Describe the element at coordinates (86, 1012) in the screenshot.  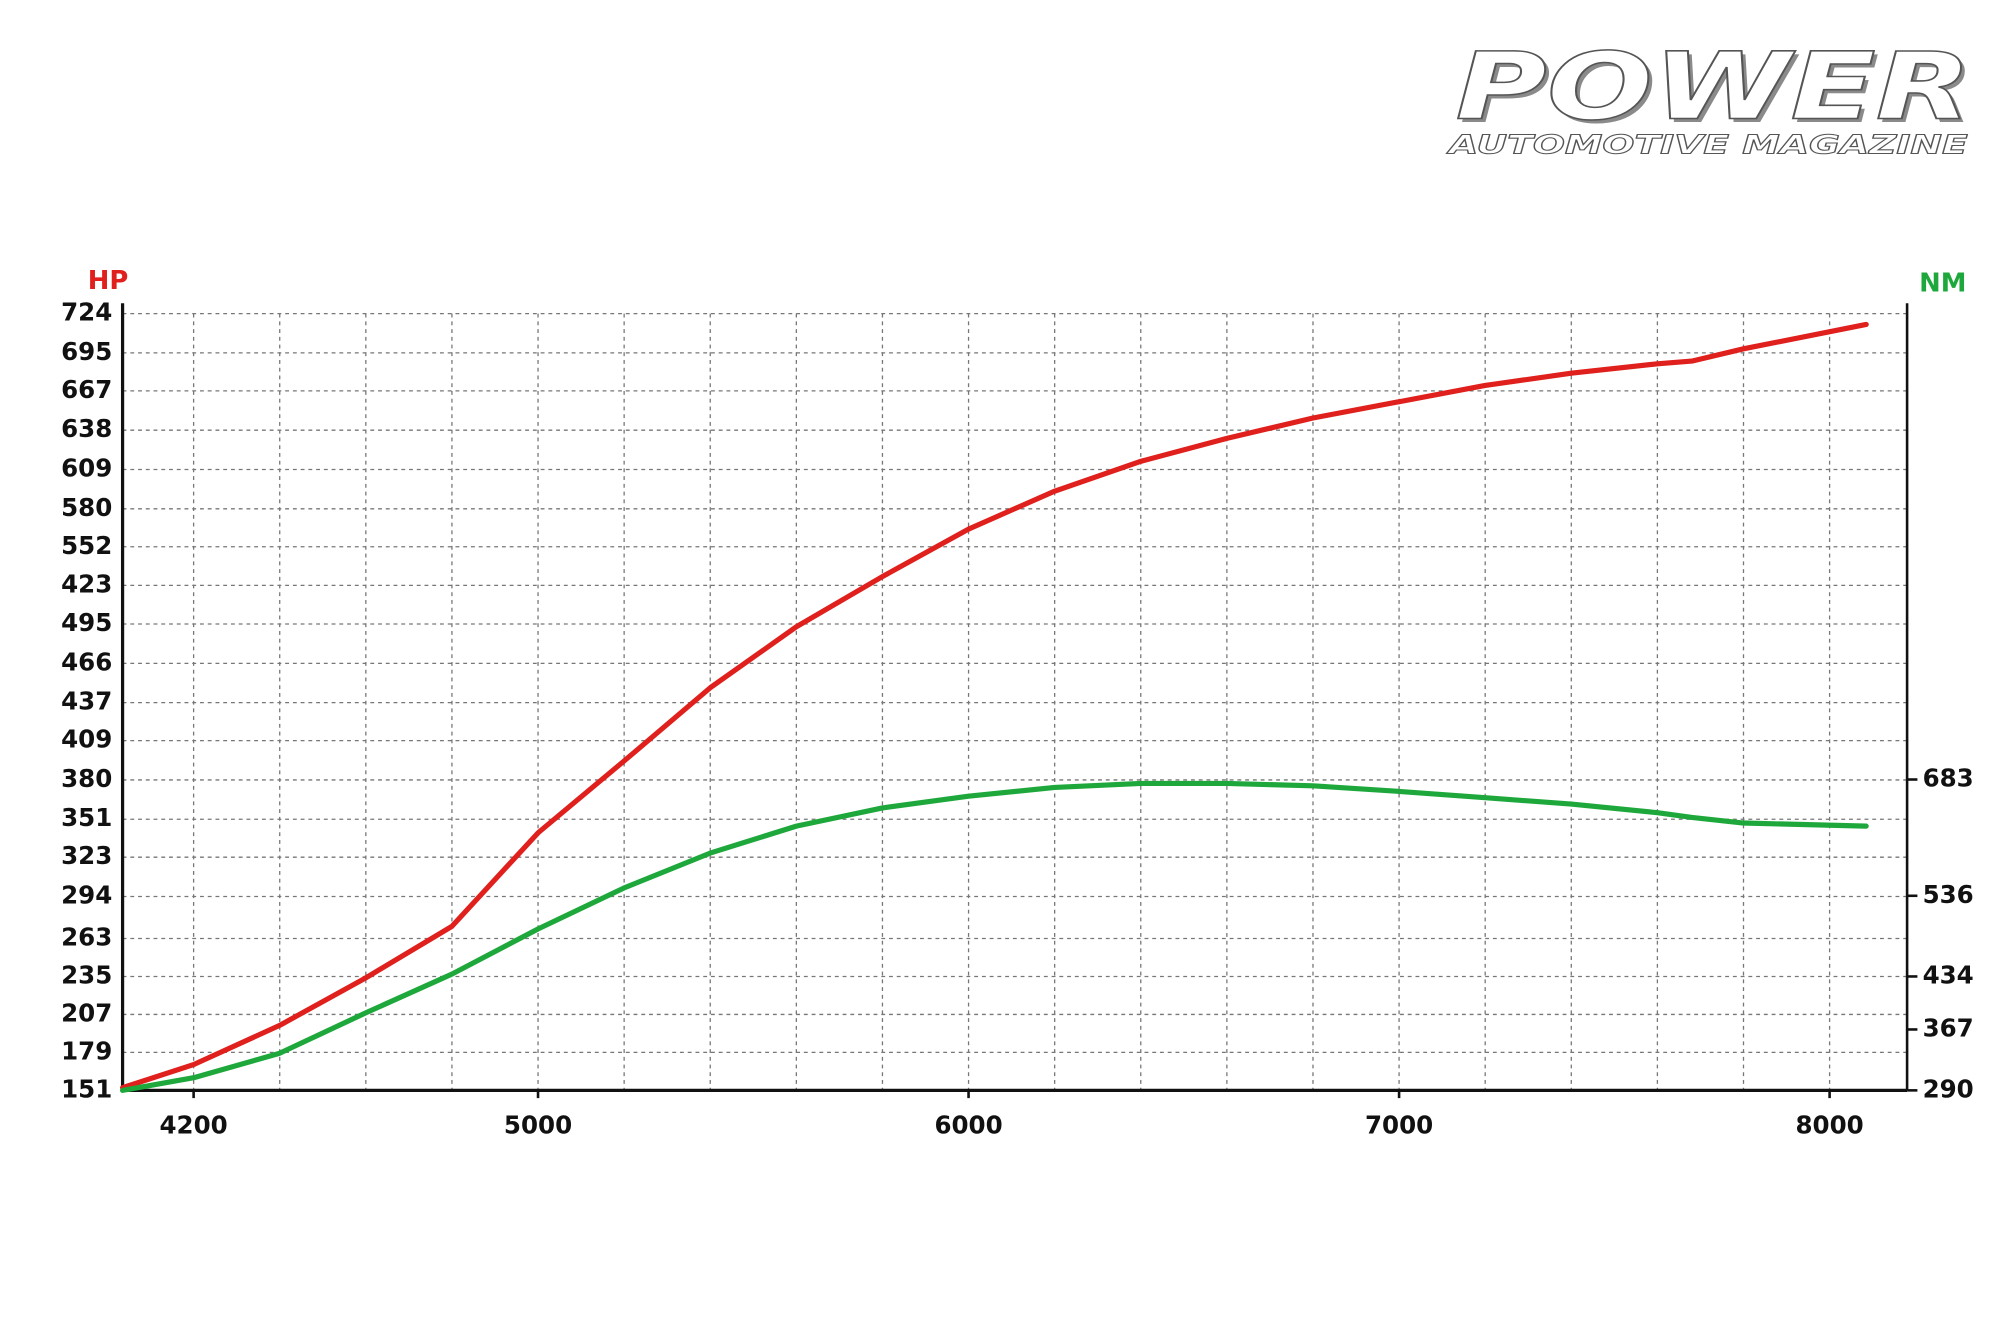
I see `y-tick-label: 207` at that location.